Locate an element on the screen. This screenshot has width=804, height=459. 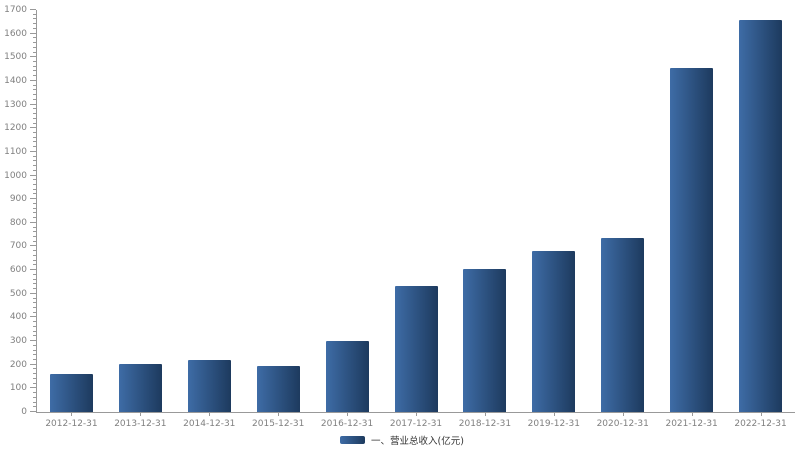
y-axis-tick-label: 0 is located at coordinates (24, 412).